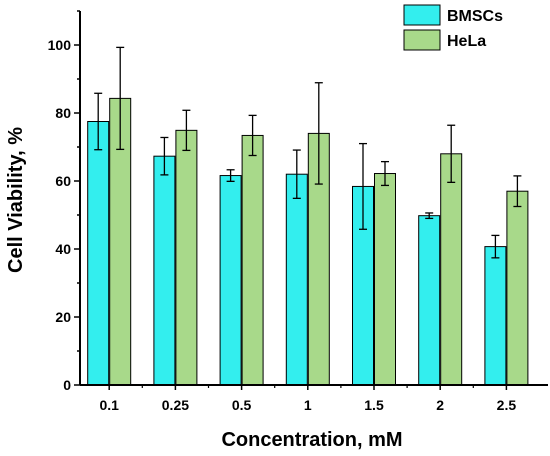 The width and height of the screenshot is (550, 456). What do you see at coordinates (422, 15) in the screenshot?
I see `legend-swatch-bmscs` at bounding box center [422, 15].